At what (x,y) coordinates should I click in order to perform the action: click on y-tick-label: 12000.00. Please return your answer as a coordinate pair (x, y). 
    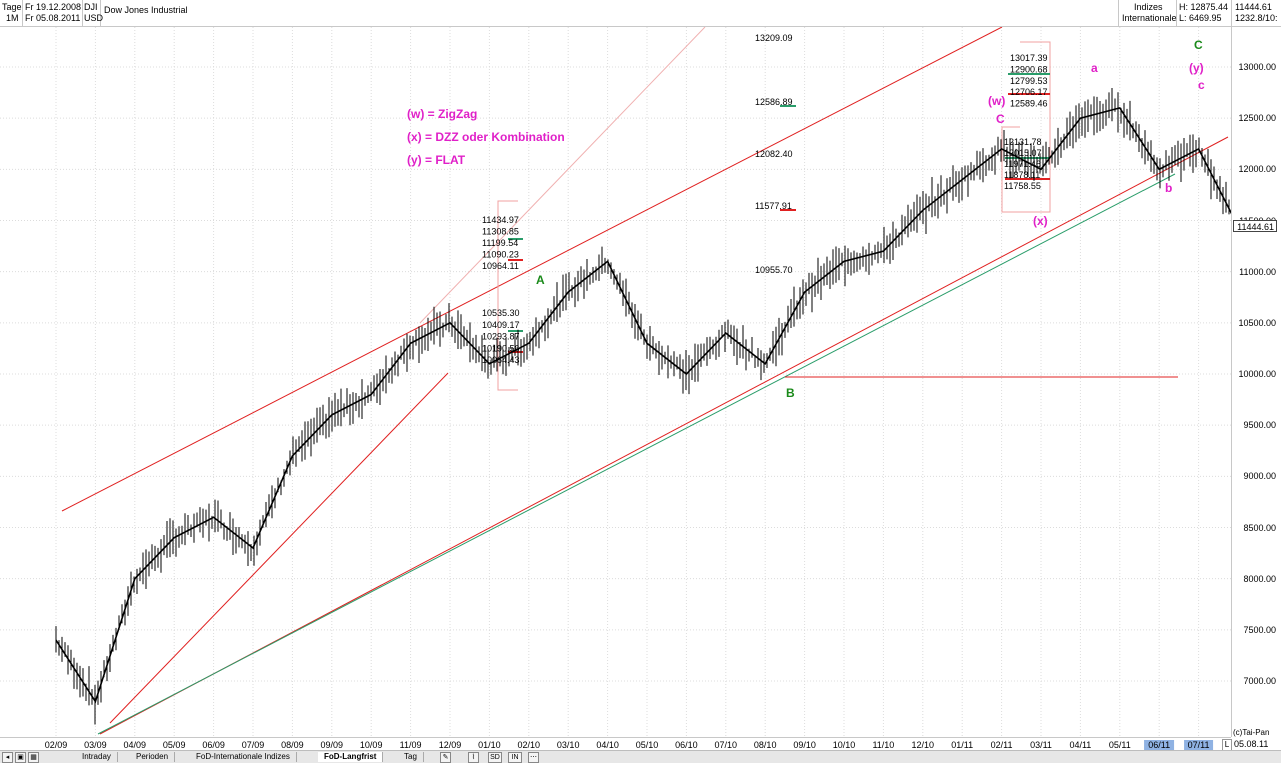
    Looking at the image, I should click on (1257, 169).